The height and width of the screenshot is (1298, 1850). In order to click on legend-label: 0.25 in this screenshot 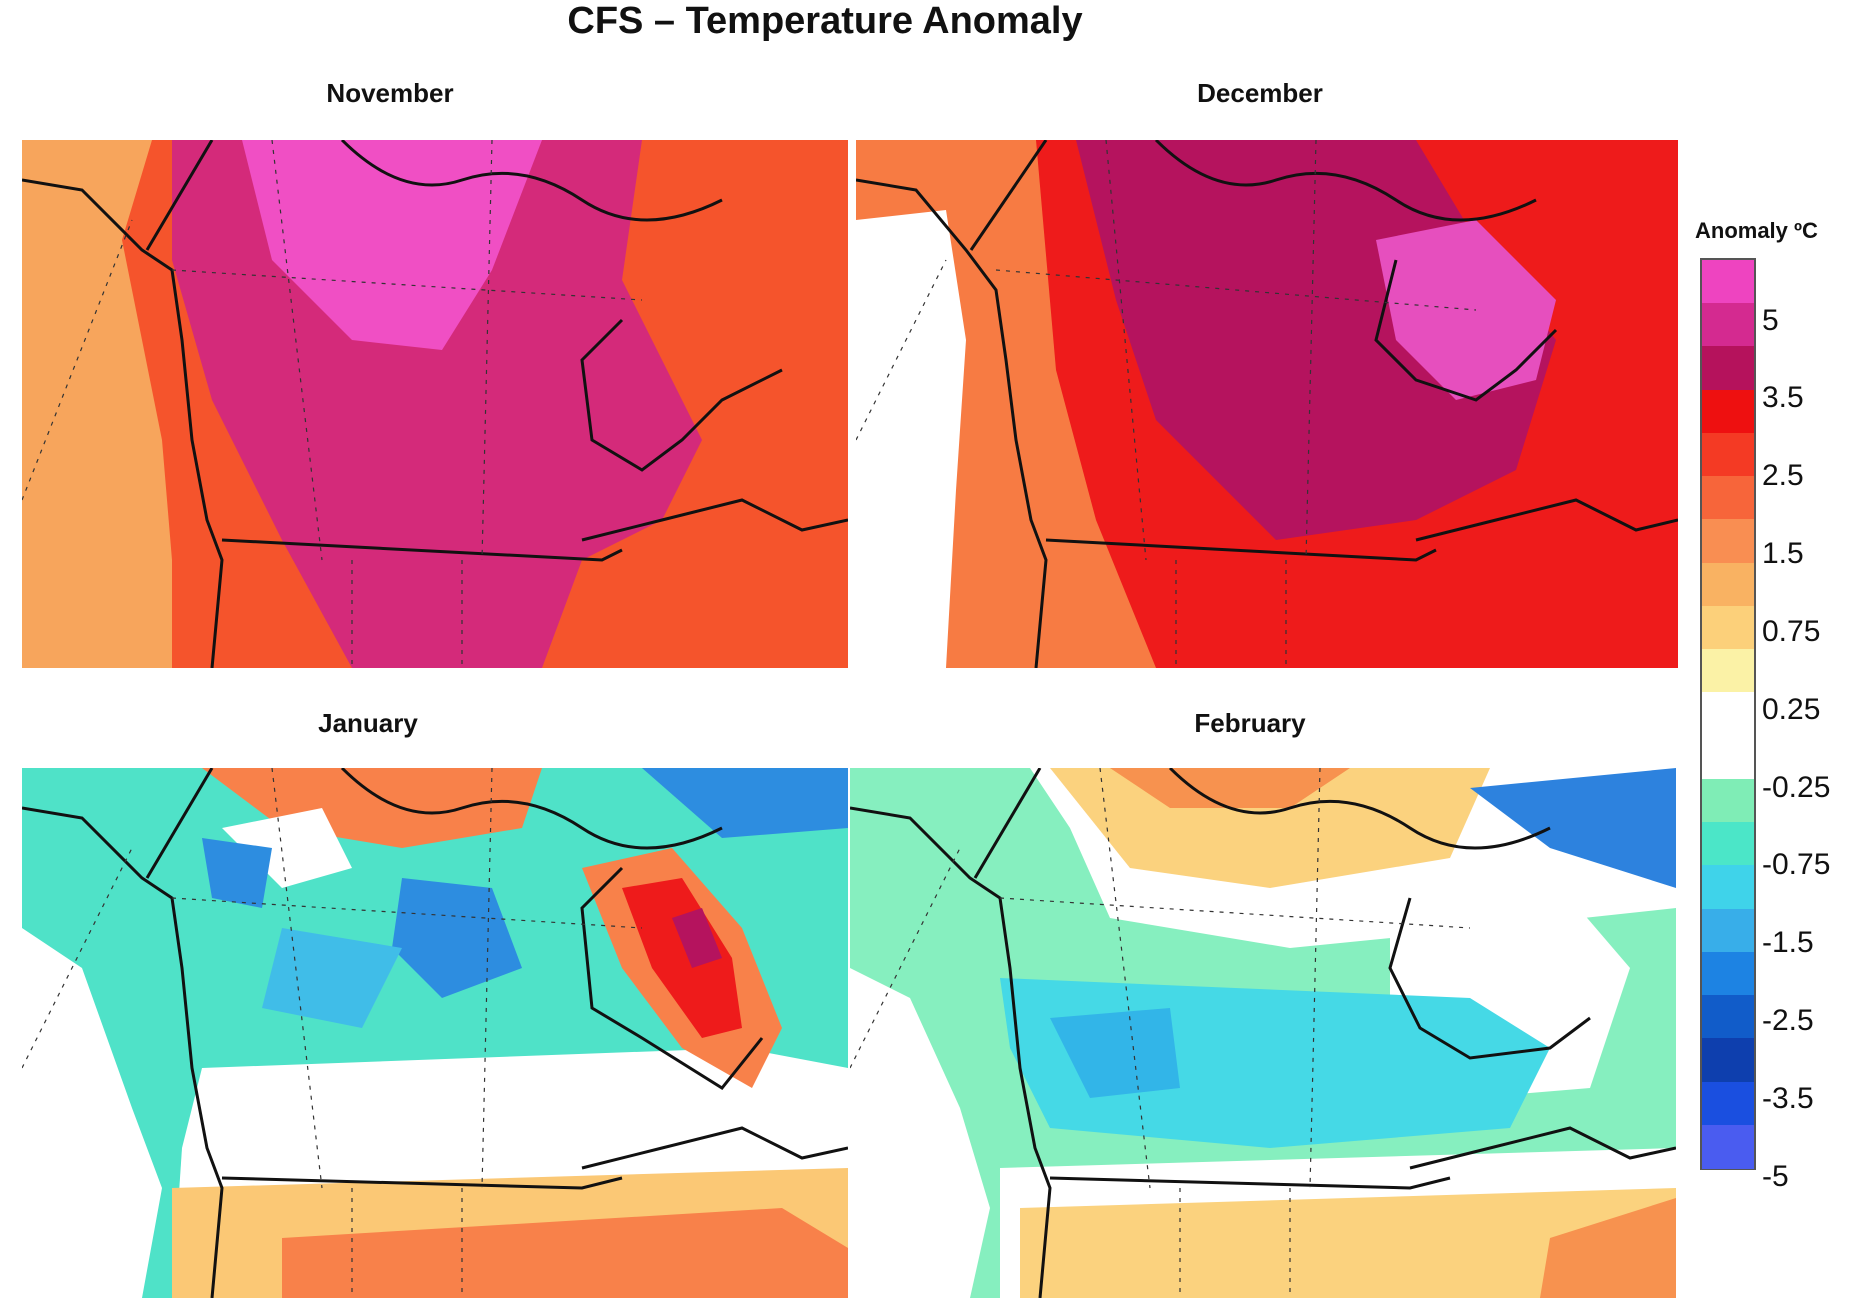, I will do `click(1791, 709)`.